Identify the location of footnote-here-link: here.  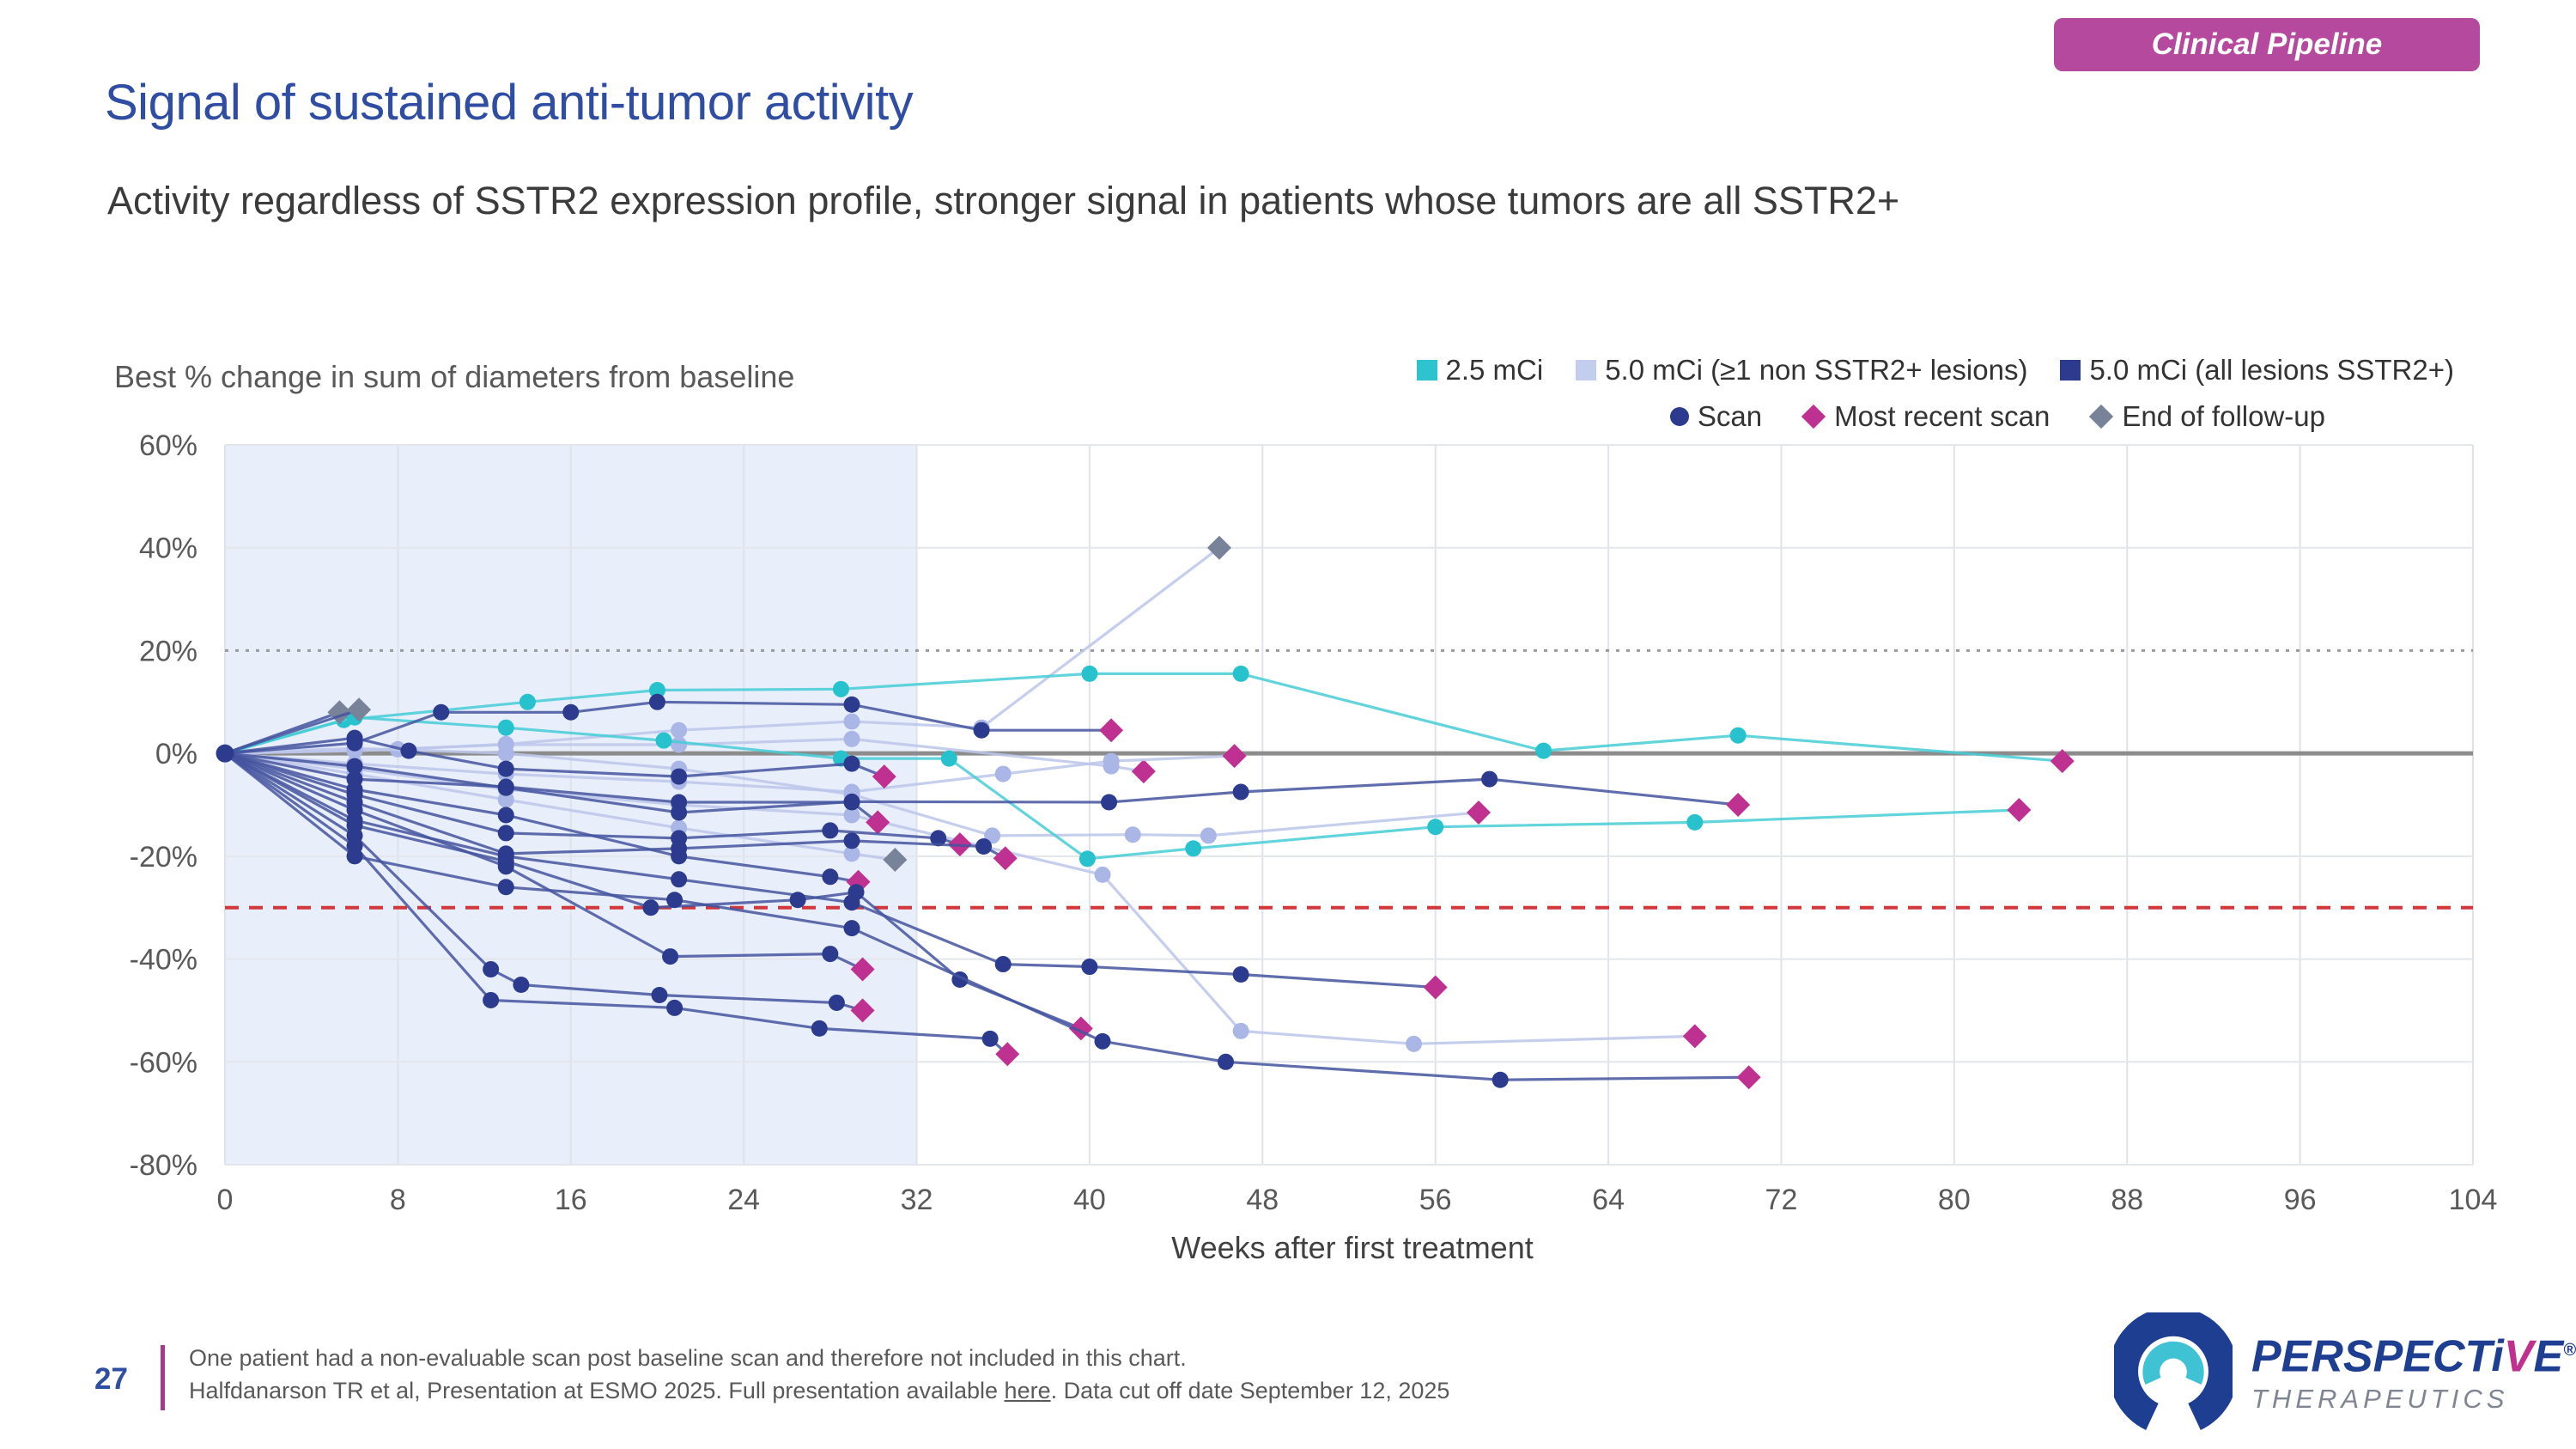
(1027, 1390).